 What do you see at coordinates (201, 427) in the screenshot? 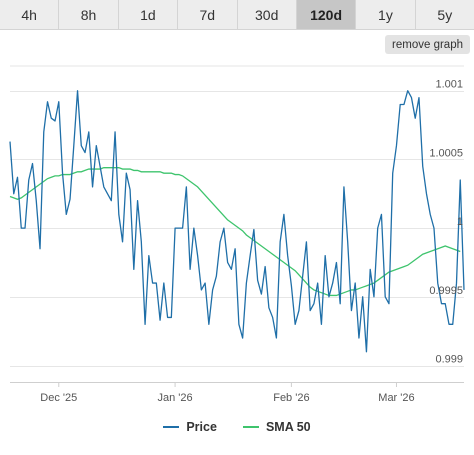
I see `legend-label-price: Price` at bounding box center [201, 427].